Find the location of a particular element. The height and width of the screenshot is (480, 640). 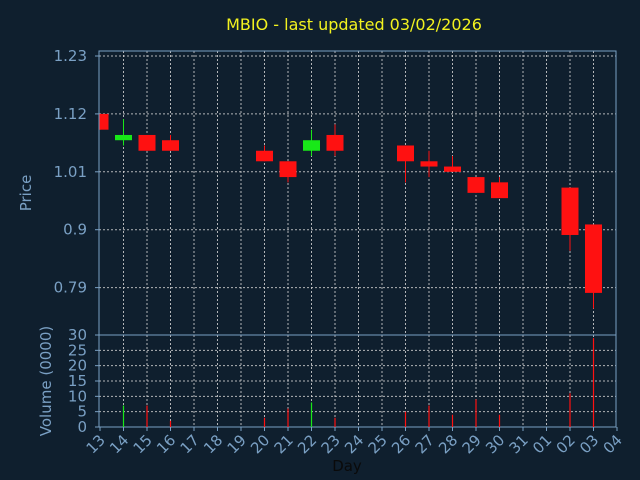

x-tick-label: 29 is located at coordinates (472, 444).